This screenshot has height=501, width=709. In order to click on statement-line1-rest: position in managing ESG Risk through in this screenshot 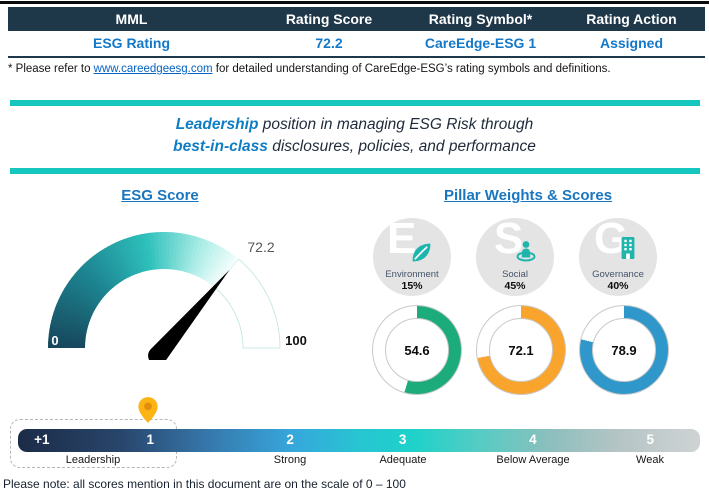, I will do `click(396, 124)`.